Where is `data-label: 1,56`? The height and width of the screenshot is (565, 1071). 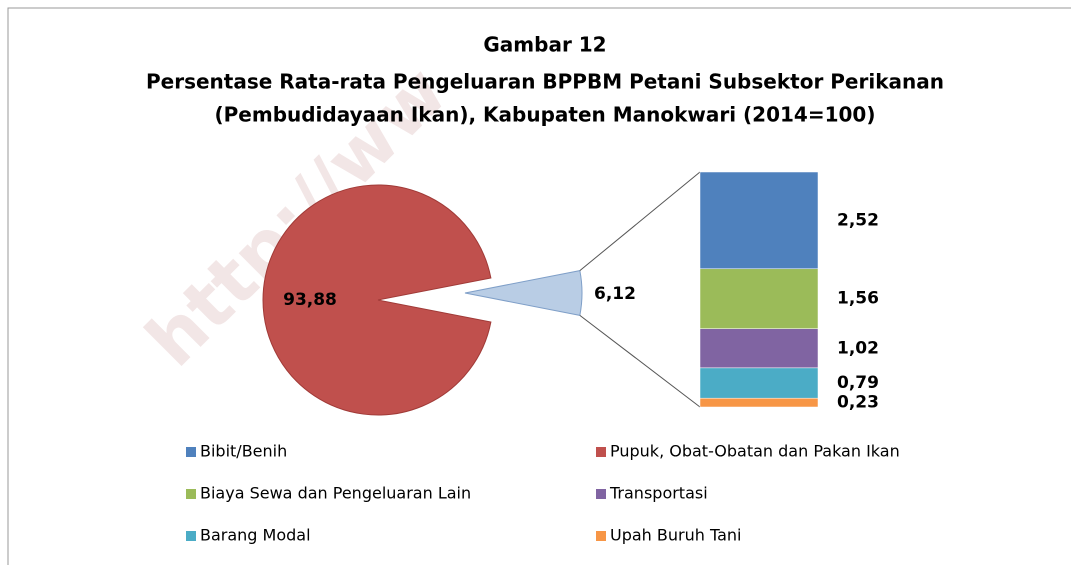 data-label: 1,56 is located at coordinates (858, 299).